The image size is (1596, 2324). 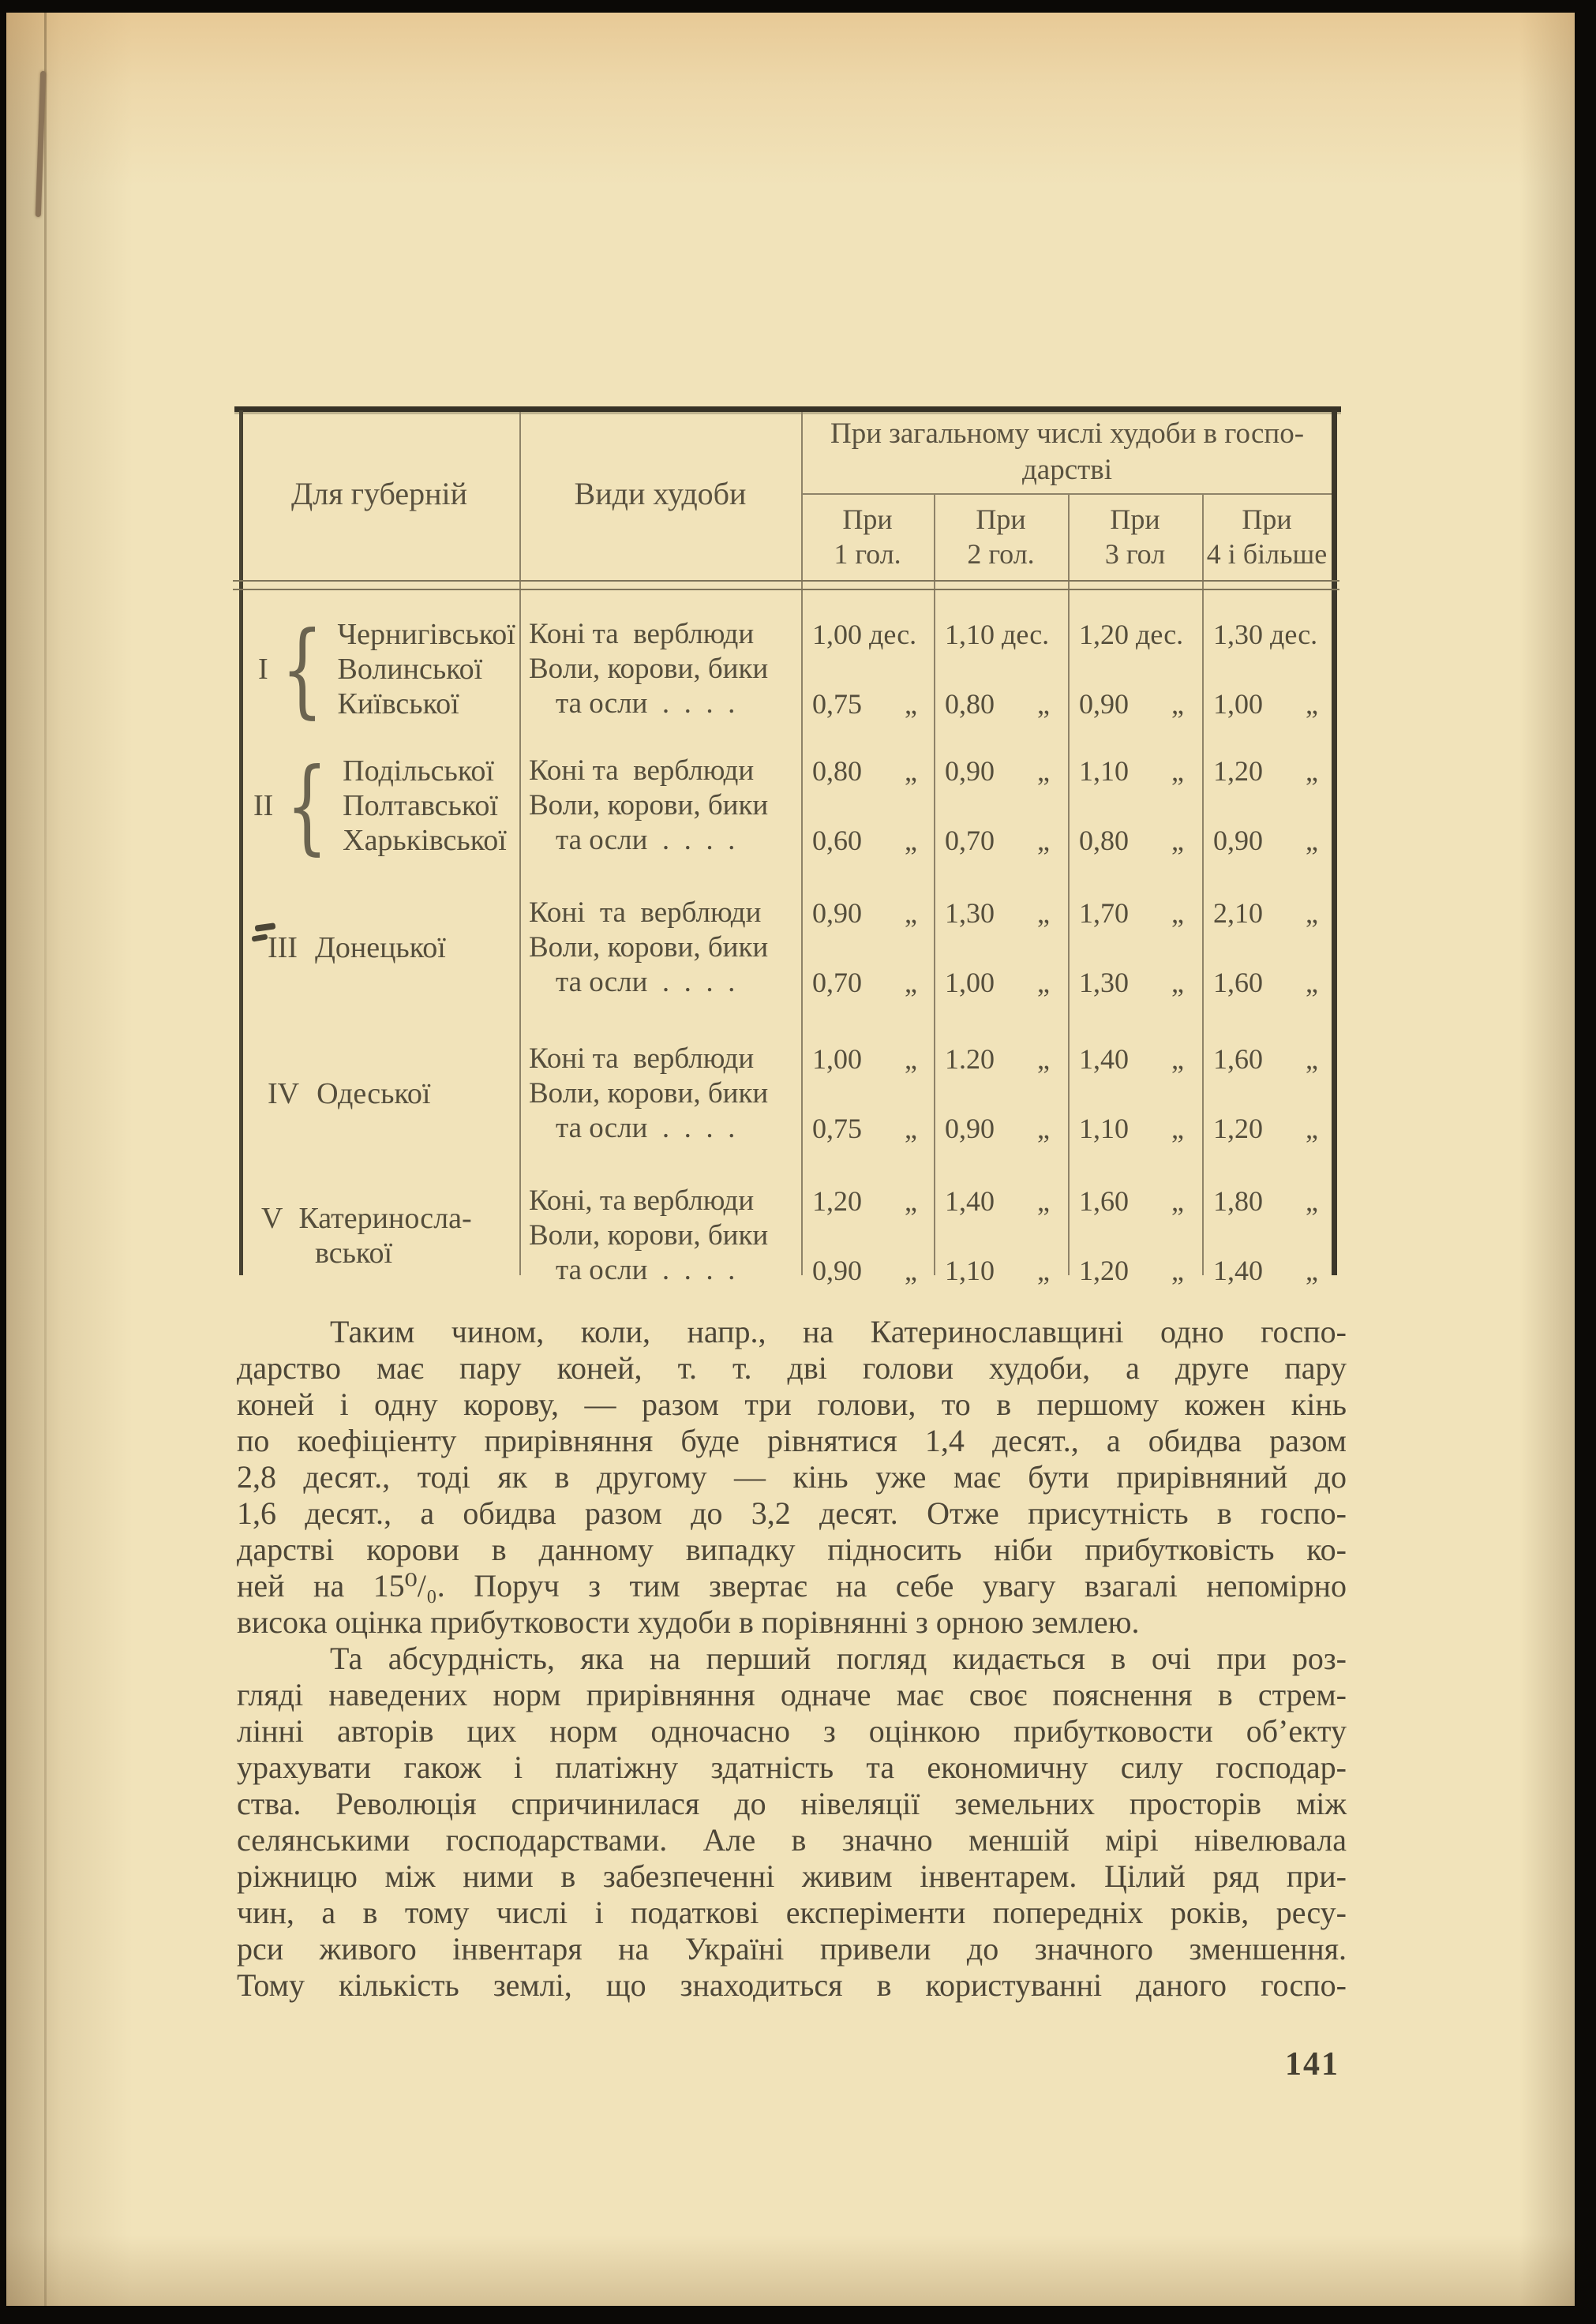 What do you see at coordinates (1001, 554) in the screenshot?
I see `subheader-line: 2 гол.` at bounding box center [1001, 554].